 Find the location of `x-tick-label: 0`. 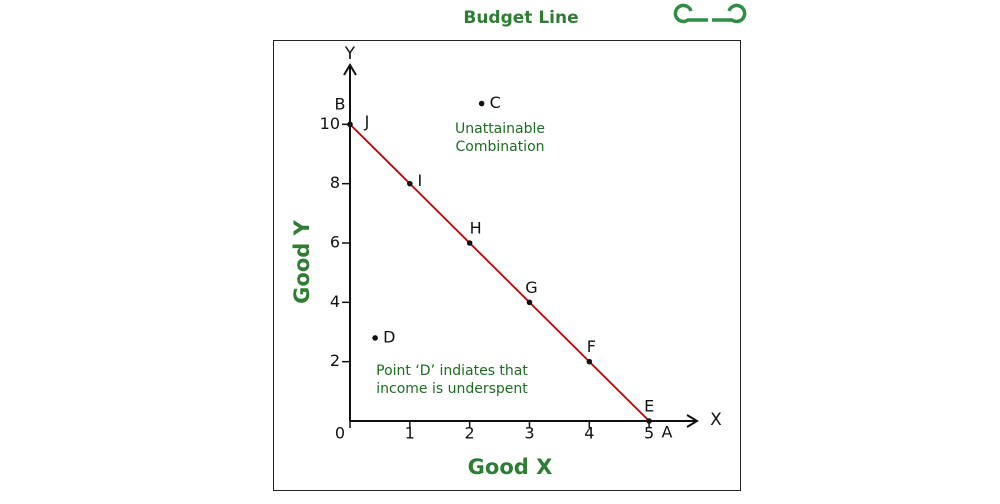

x-tick-label: 0 is located at coordinates (340, 433).